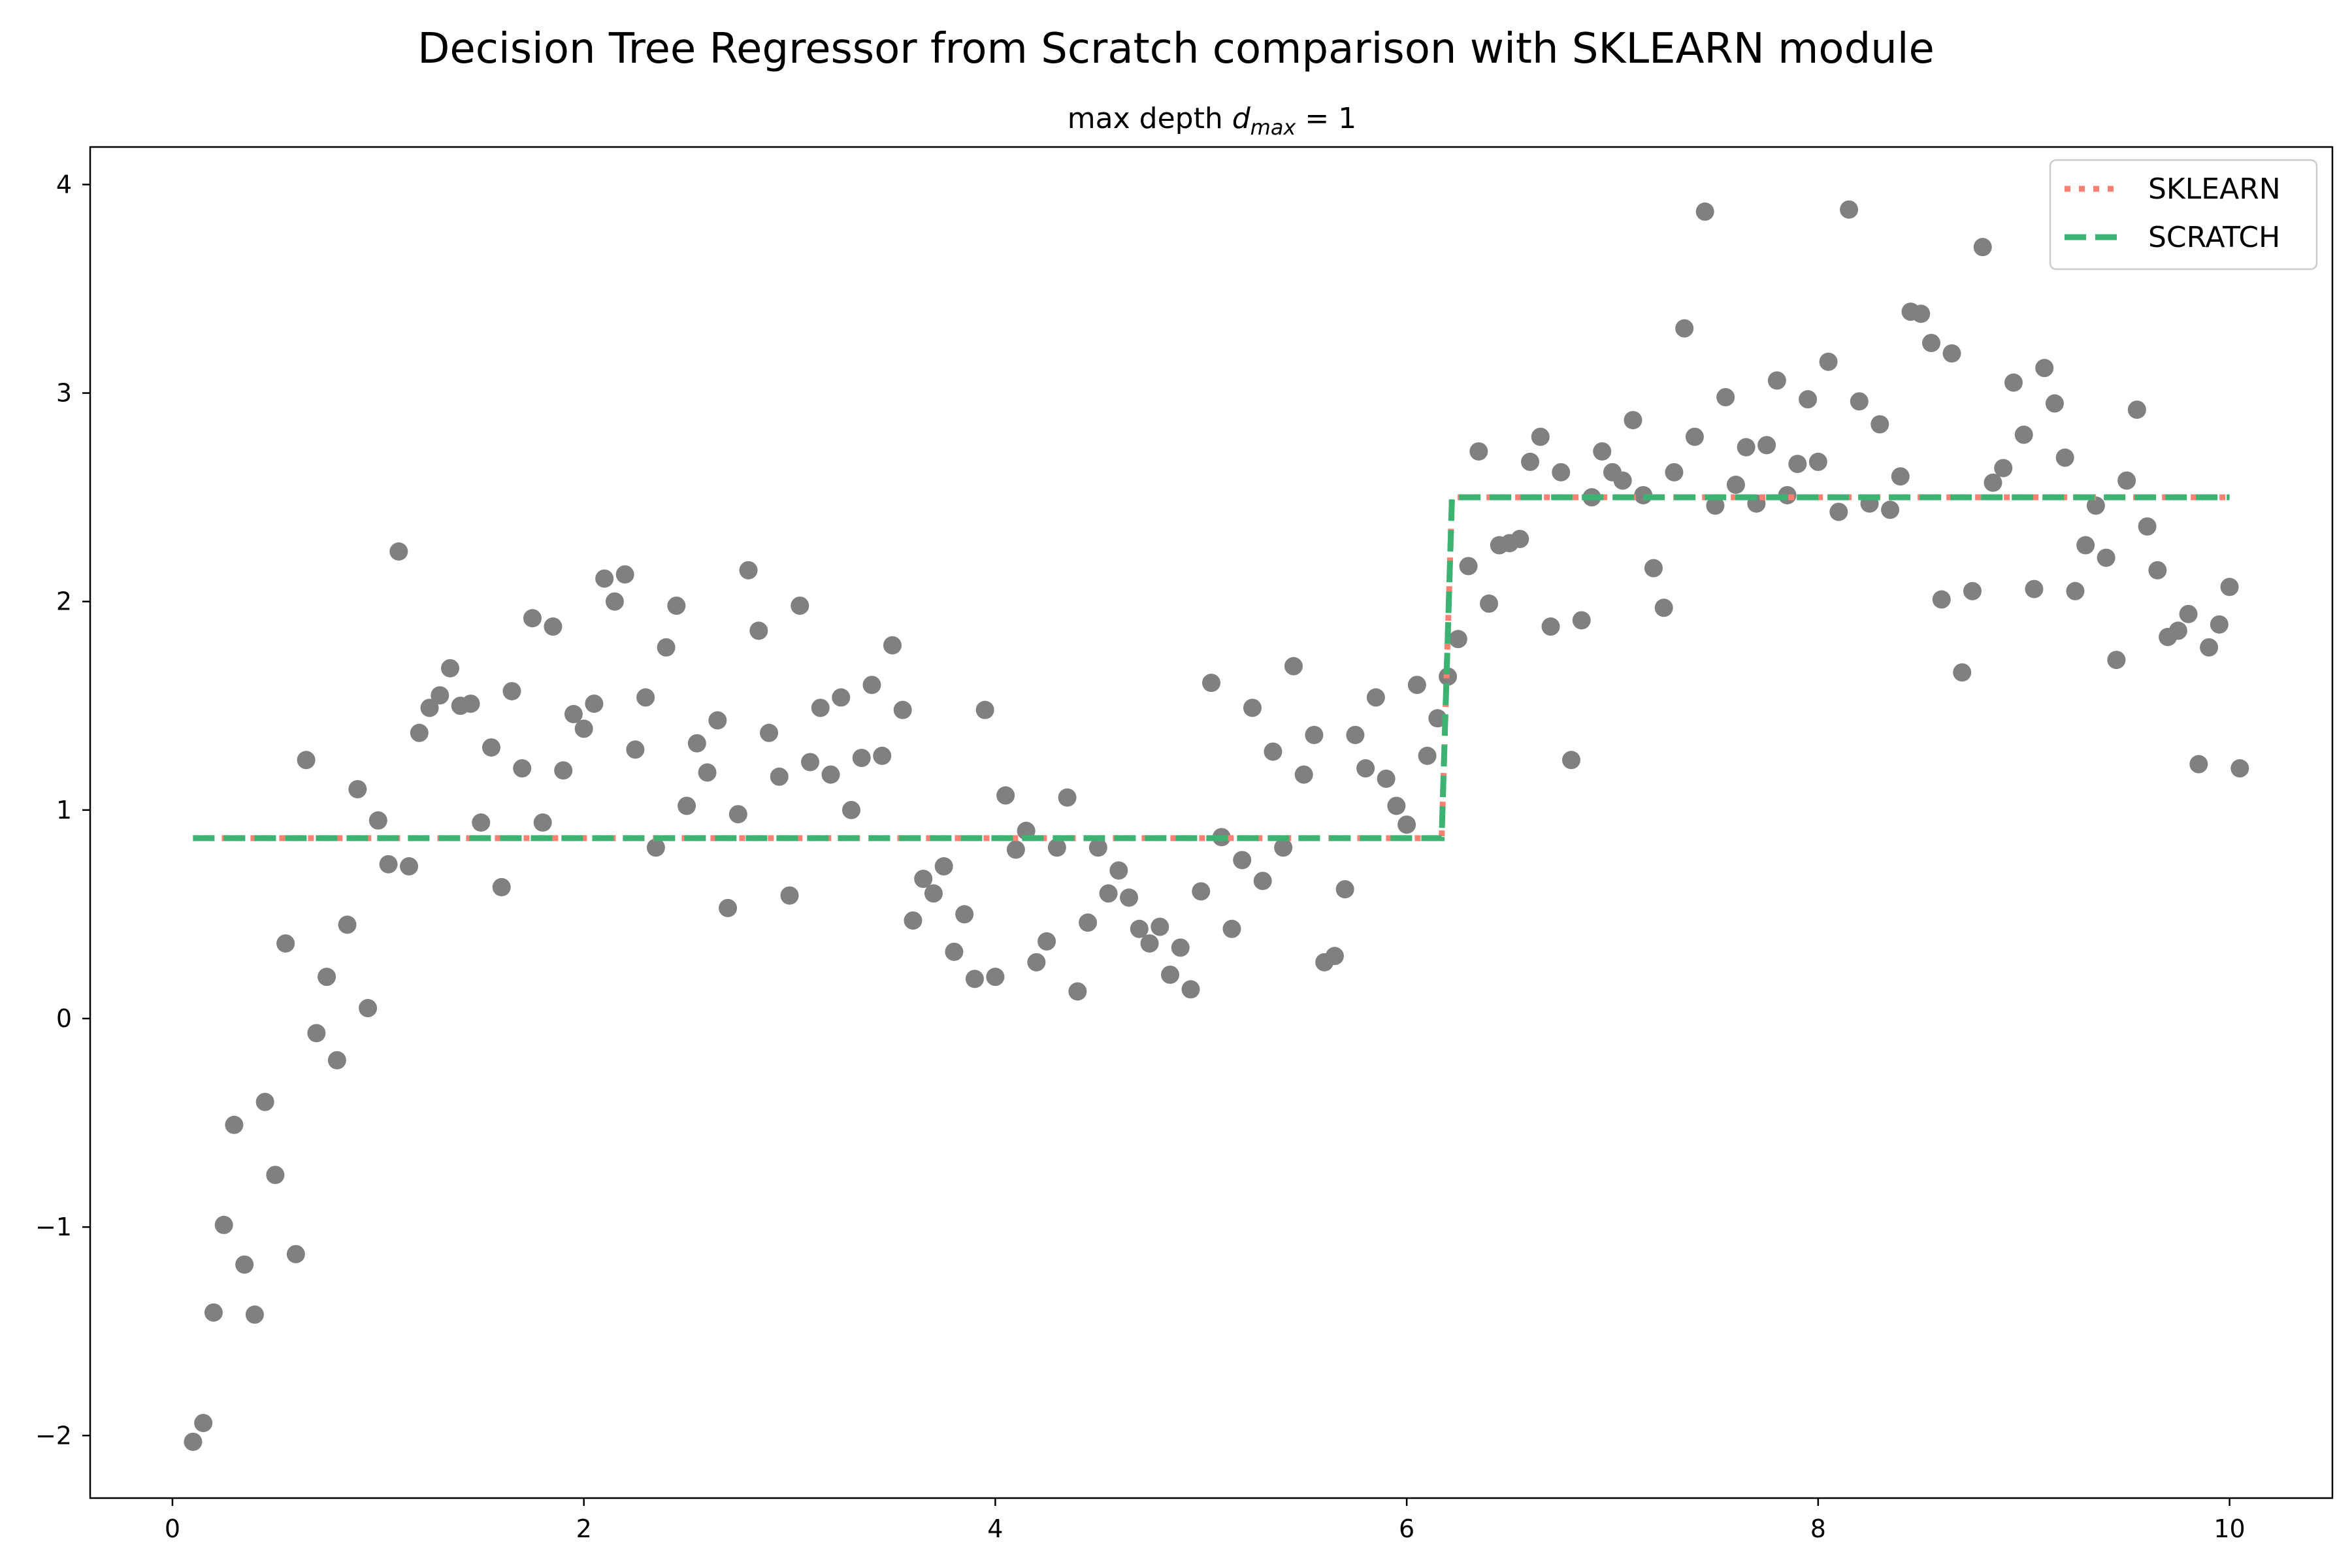 Image resolution: width=2352 pixels, height=1568 pixels. Describe the element at coordinates (53, 1227) in the screenshot. I see `y-tick-label: −1` at that location.